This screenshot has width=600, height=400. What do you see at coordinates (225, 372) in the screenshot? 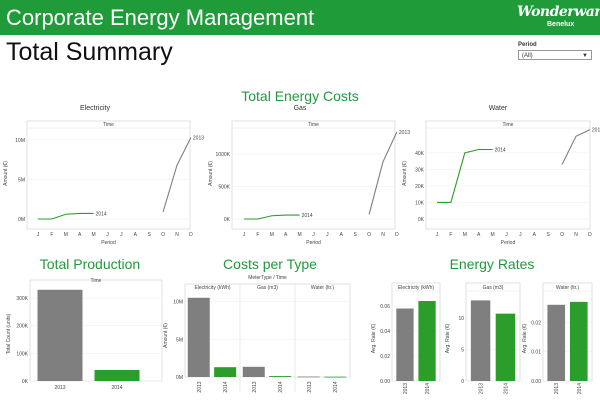
I see `costs-bar-0-2014` at bounding box center [225, 372].